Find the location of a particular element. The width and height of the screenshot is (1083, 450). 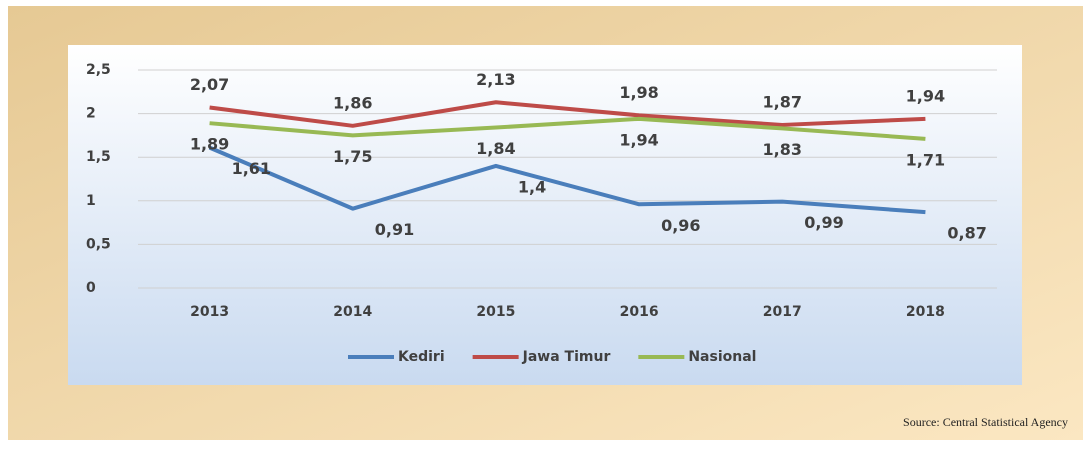

x-tick-label: 2017 is located at coordinates (782, 312).